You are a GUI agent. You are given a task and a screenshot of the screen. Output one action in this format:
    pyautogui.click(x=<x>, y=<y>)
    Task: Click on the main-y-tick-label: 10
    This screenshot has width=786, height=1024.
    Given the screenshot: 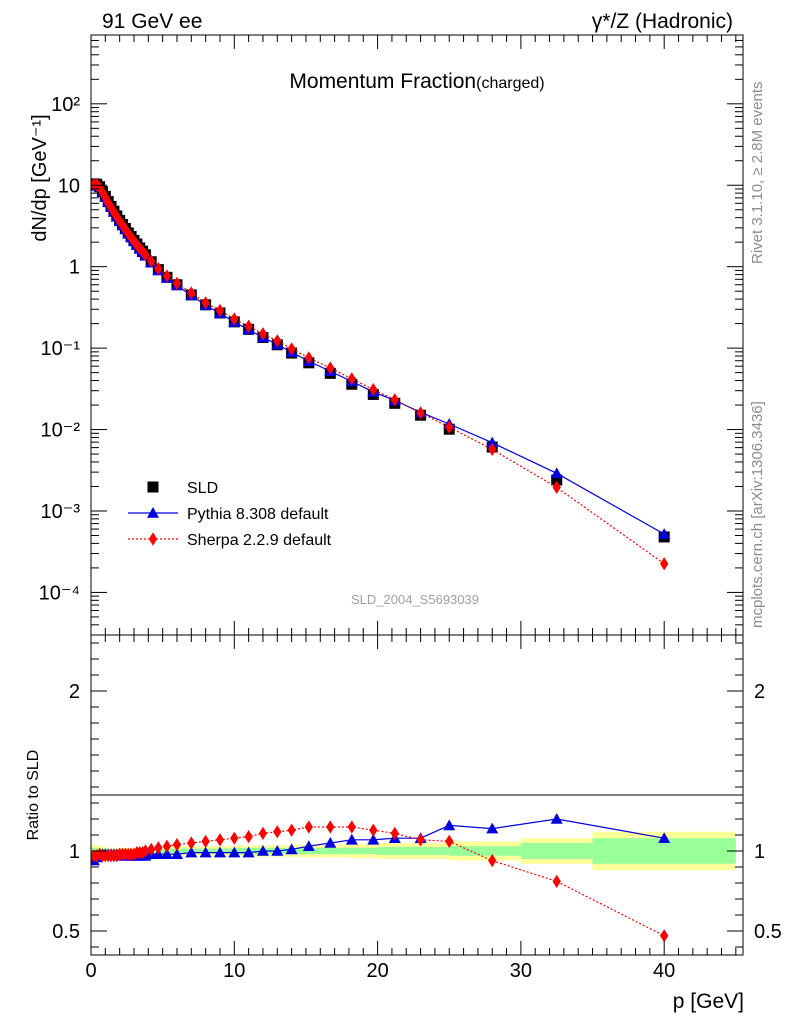 What is the action you would take?
    pyautogui.click(x=69, y=186)
    